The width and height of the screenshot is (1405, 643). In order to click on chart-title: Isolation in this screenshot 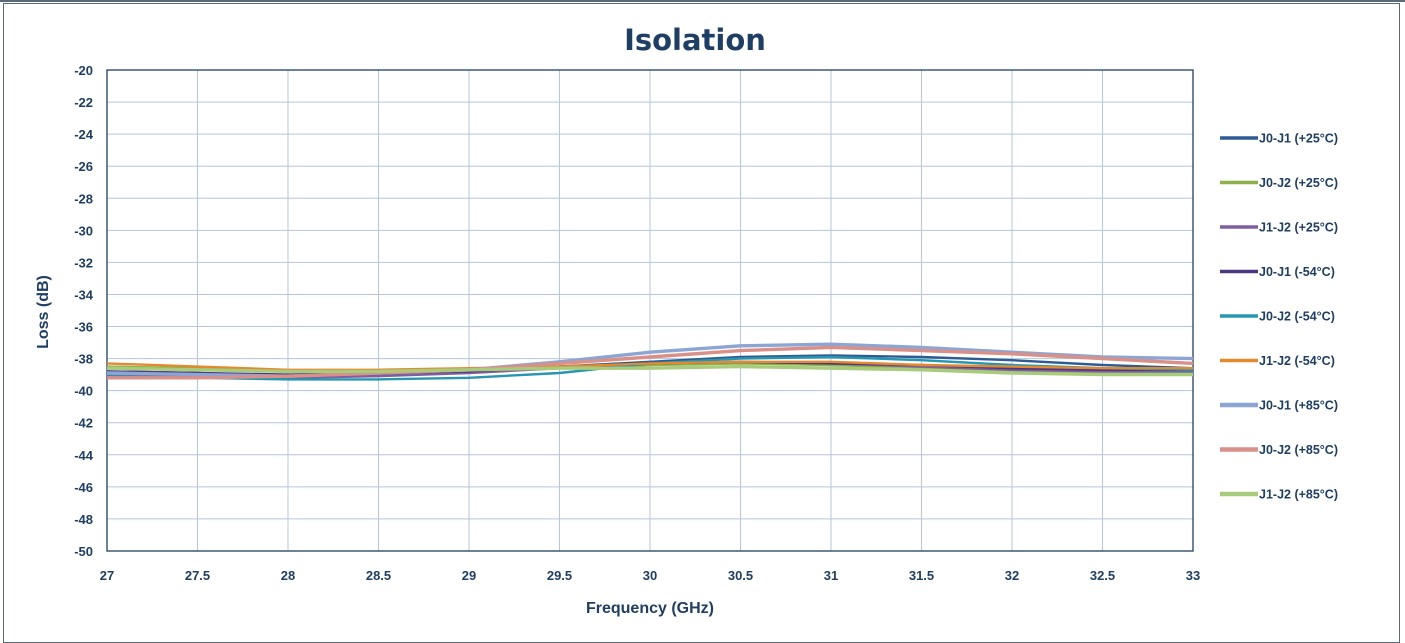, I will do `click(695, 40)`.